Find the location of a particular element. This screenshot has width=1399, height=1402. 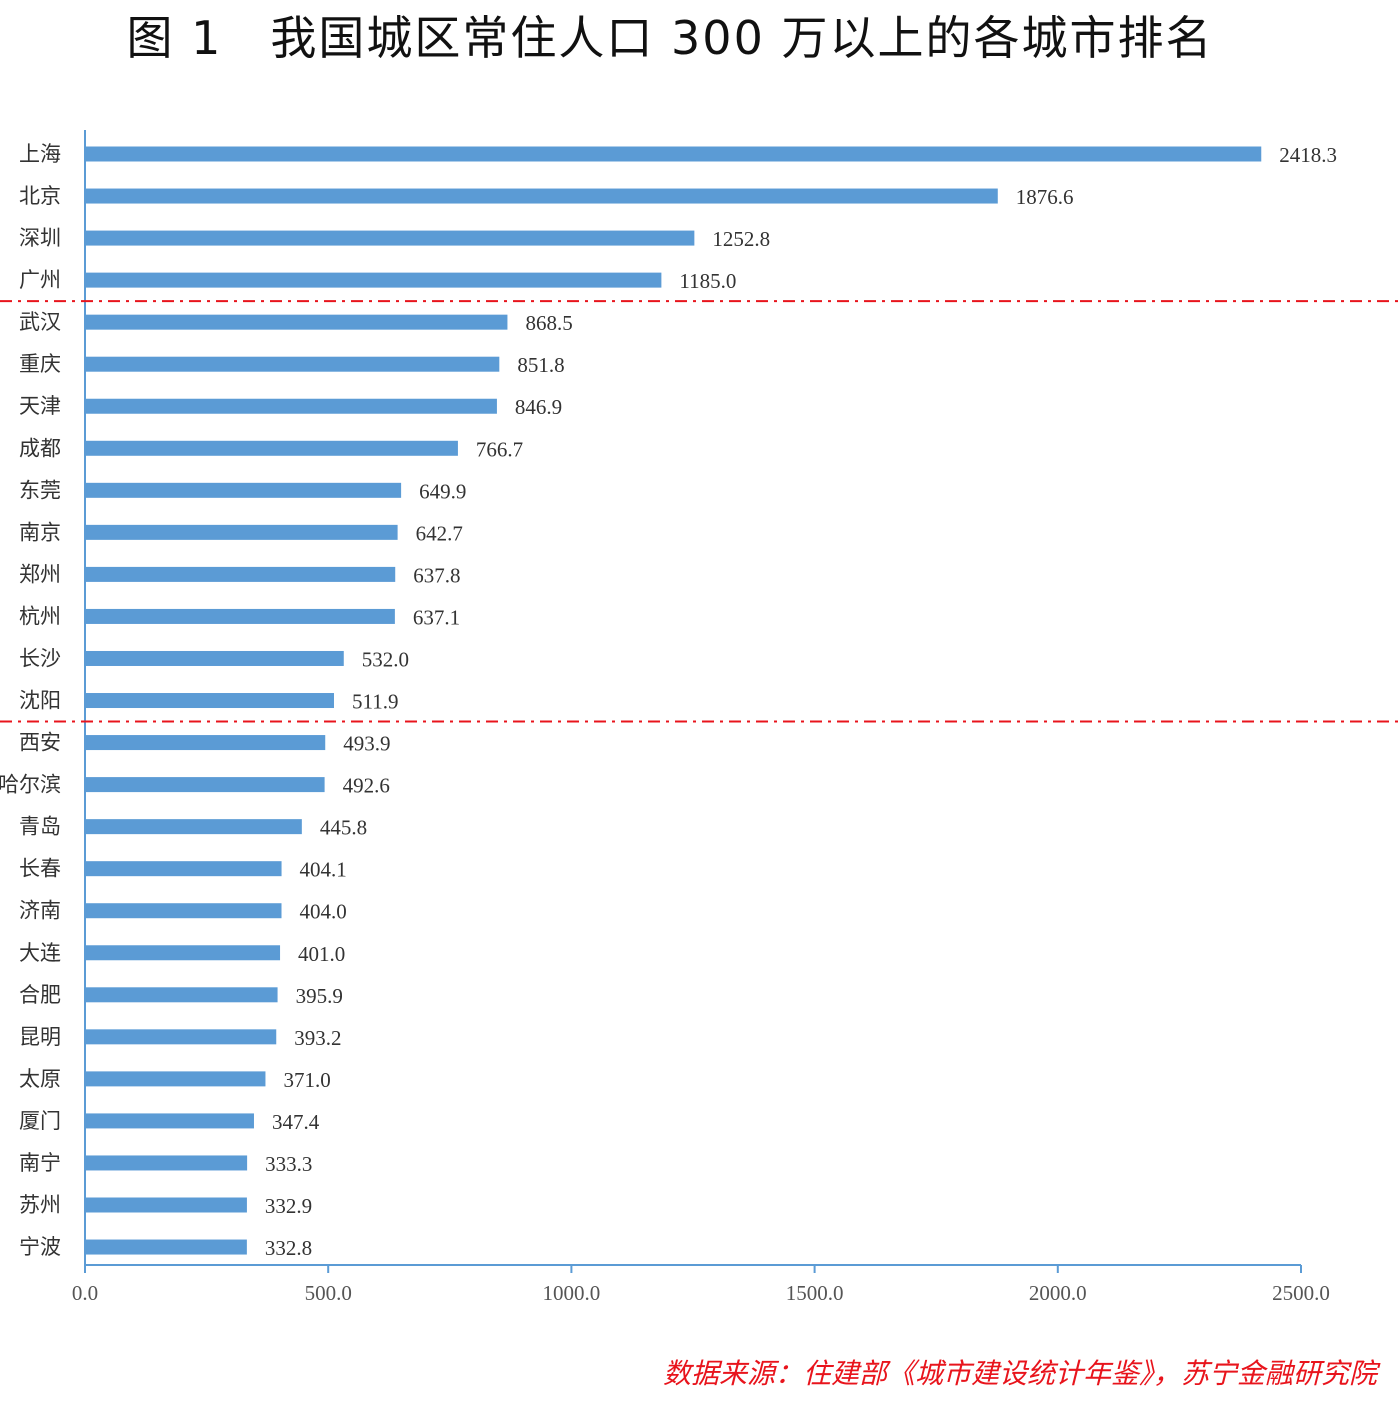

category-label: 昆明 is located at coordinates (40, 1037).